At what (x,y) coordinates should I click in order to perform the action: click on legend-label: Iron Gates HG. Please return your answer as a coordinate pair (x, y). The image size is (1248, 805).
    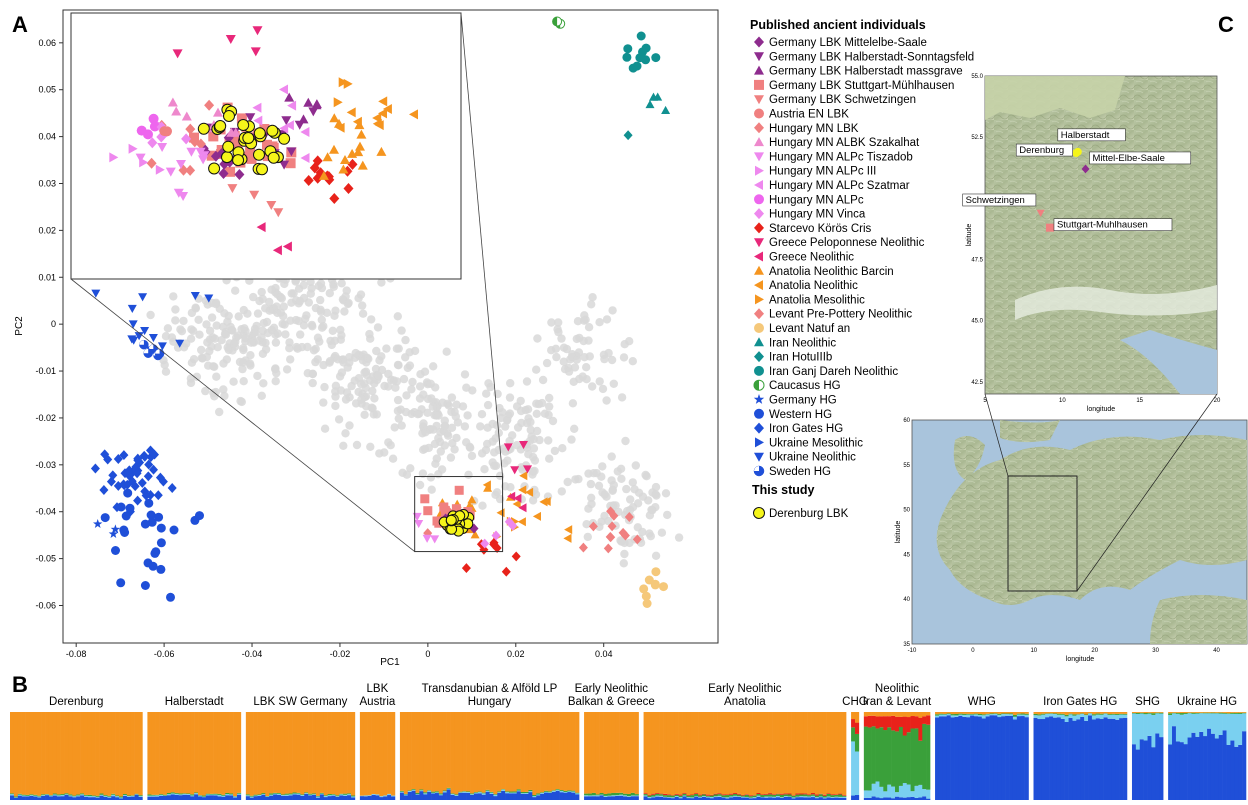
    Looking at the image, I should click on (806, 429).